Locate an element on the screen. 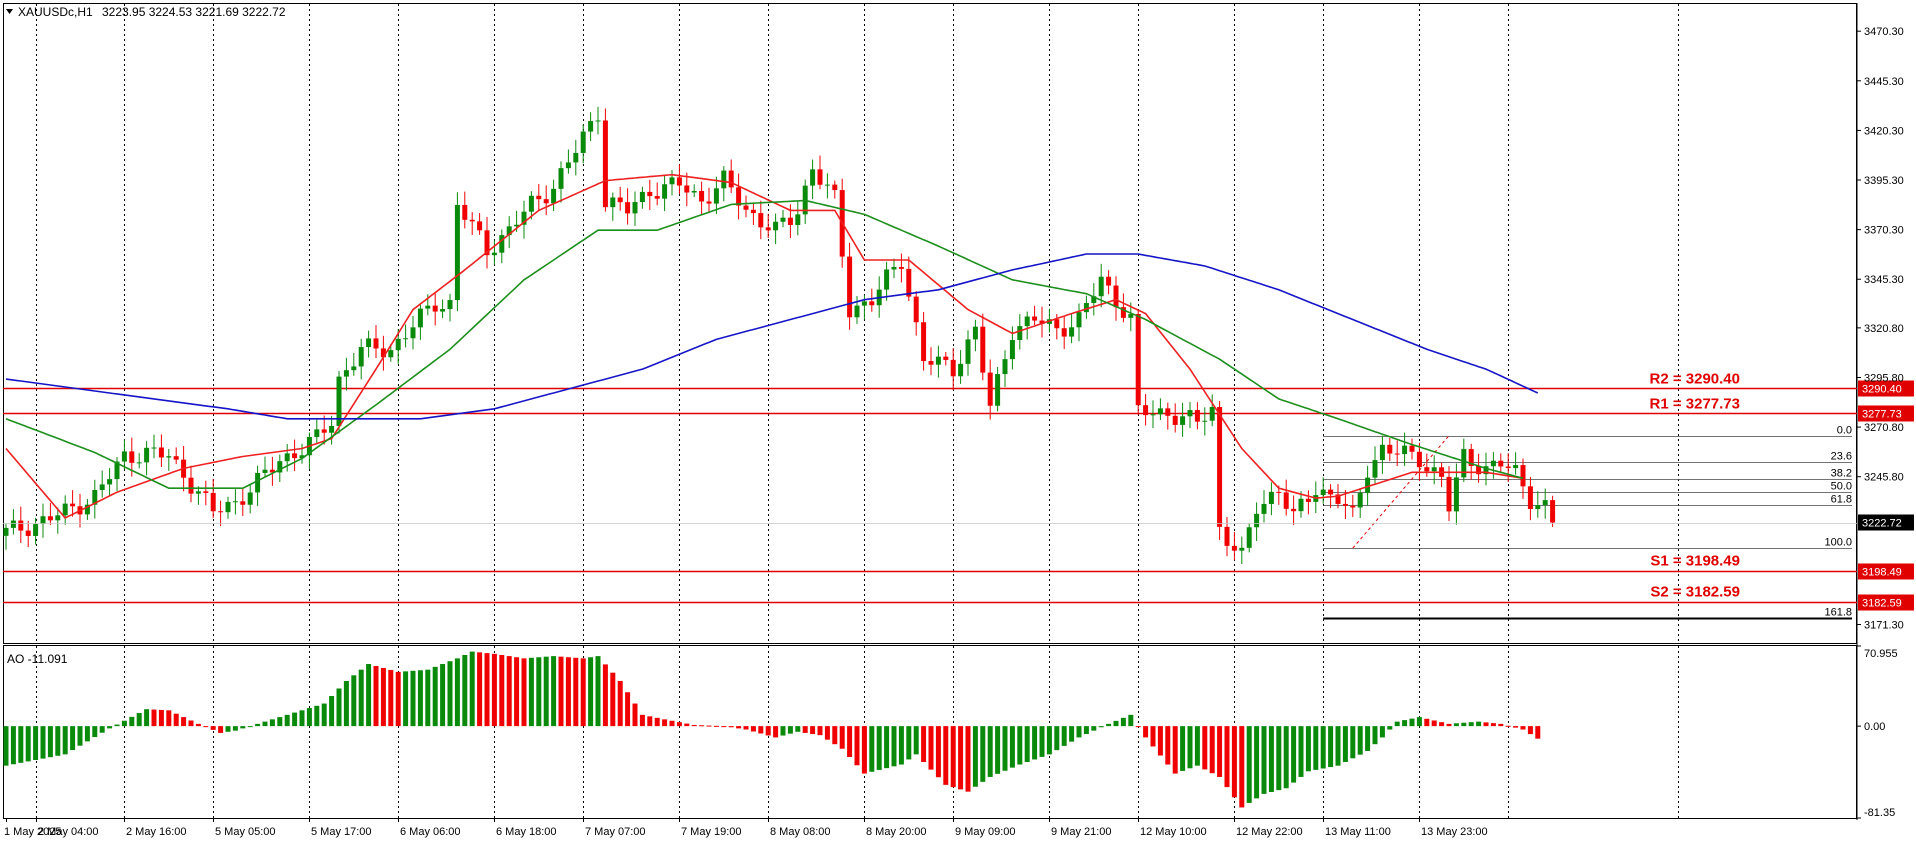  time-label: 12 May 22:00 is located at coordinates (1269, 832).